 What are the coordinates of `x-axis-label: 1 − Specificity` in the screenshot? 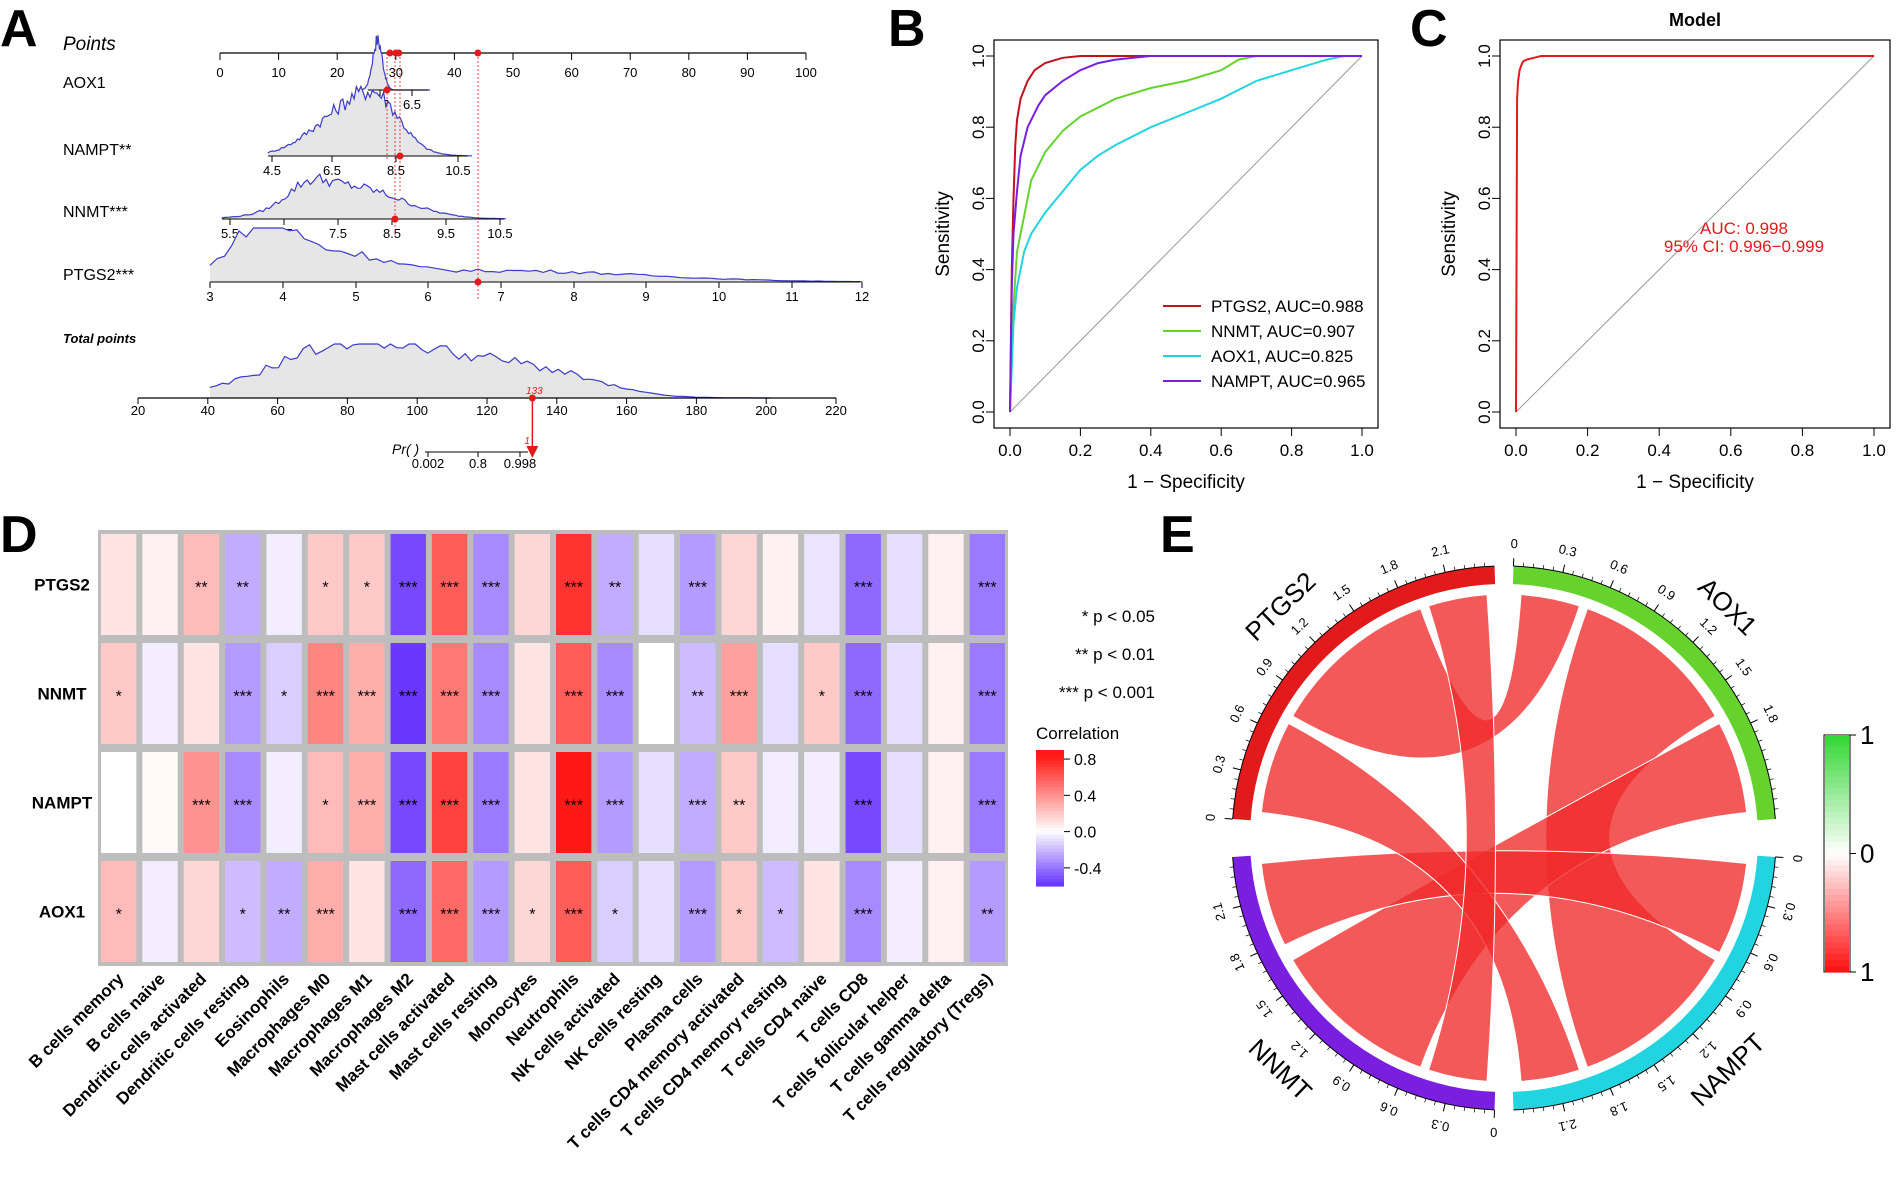 It's located at (1186, 482).